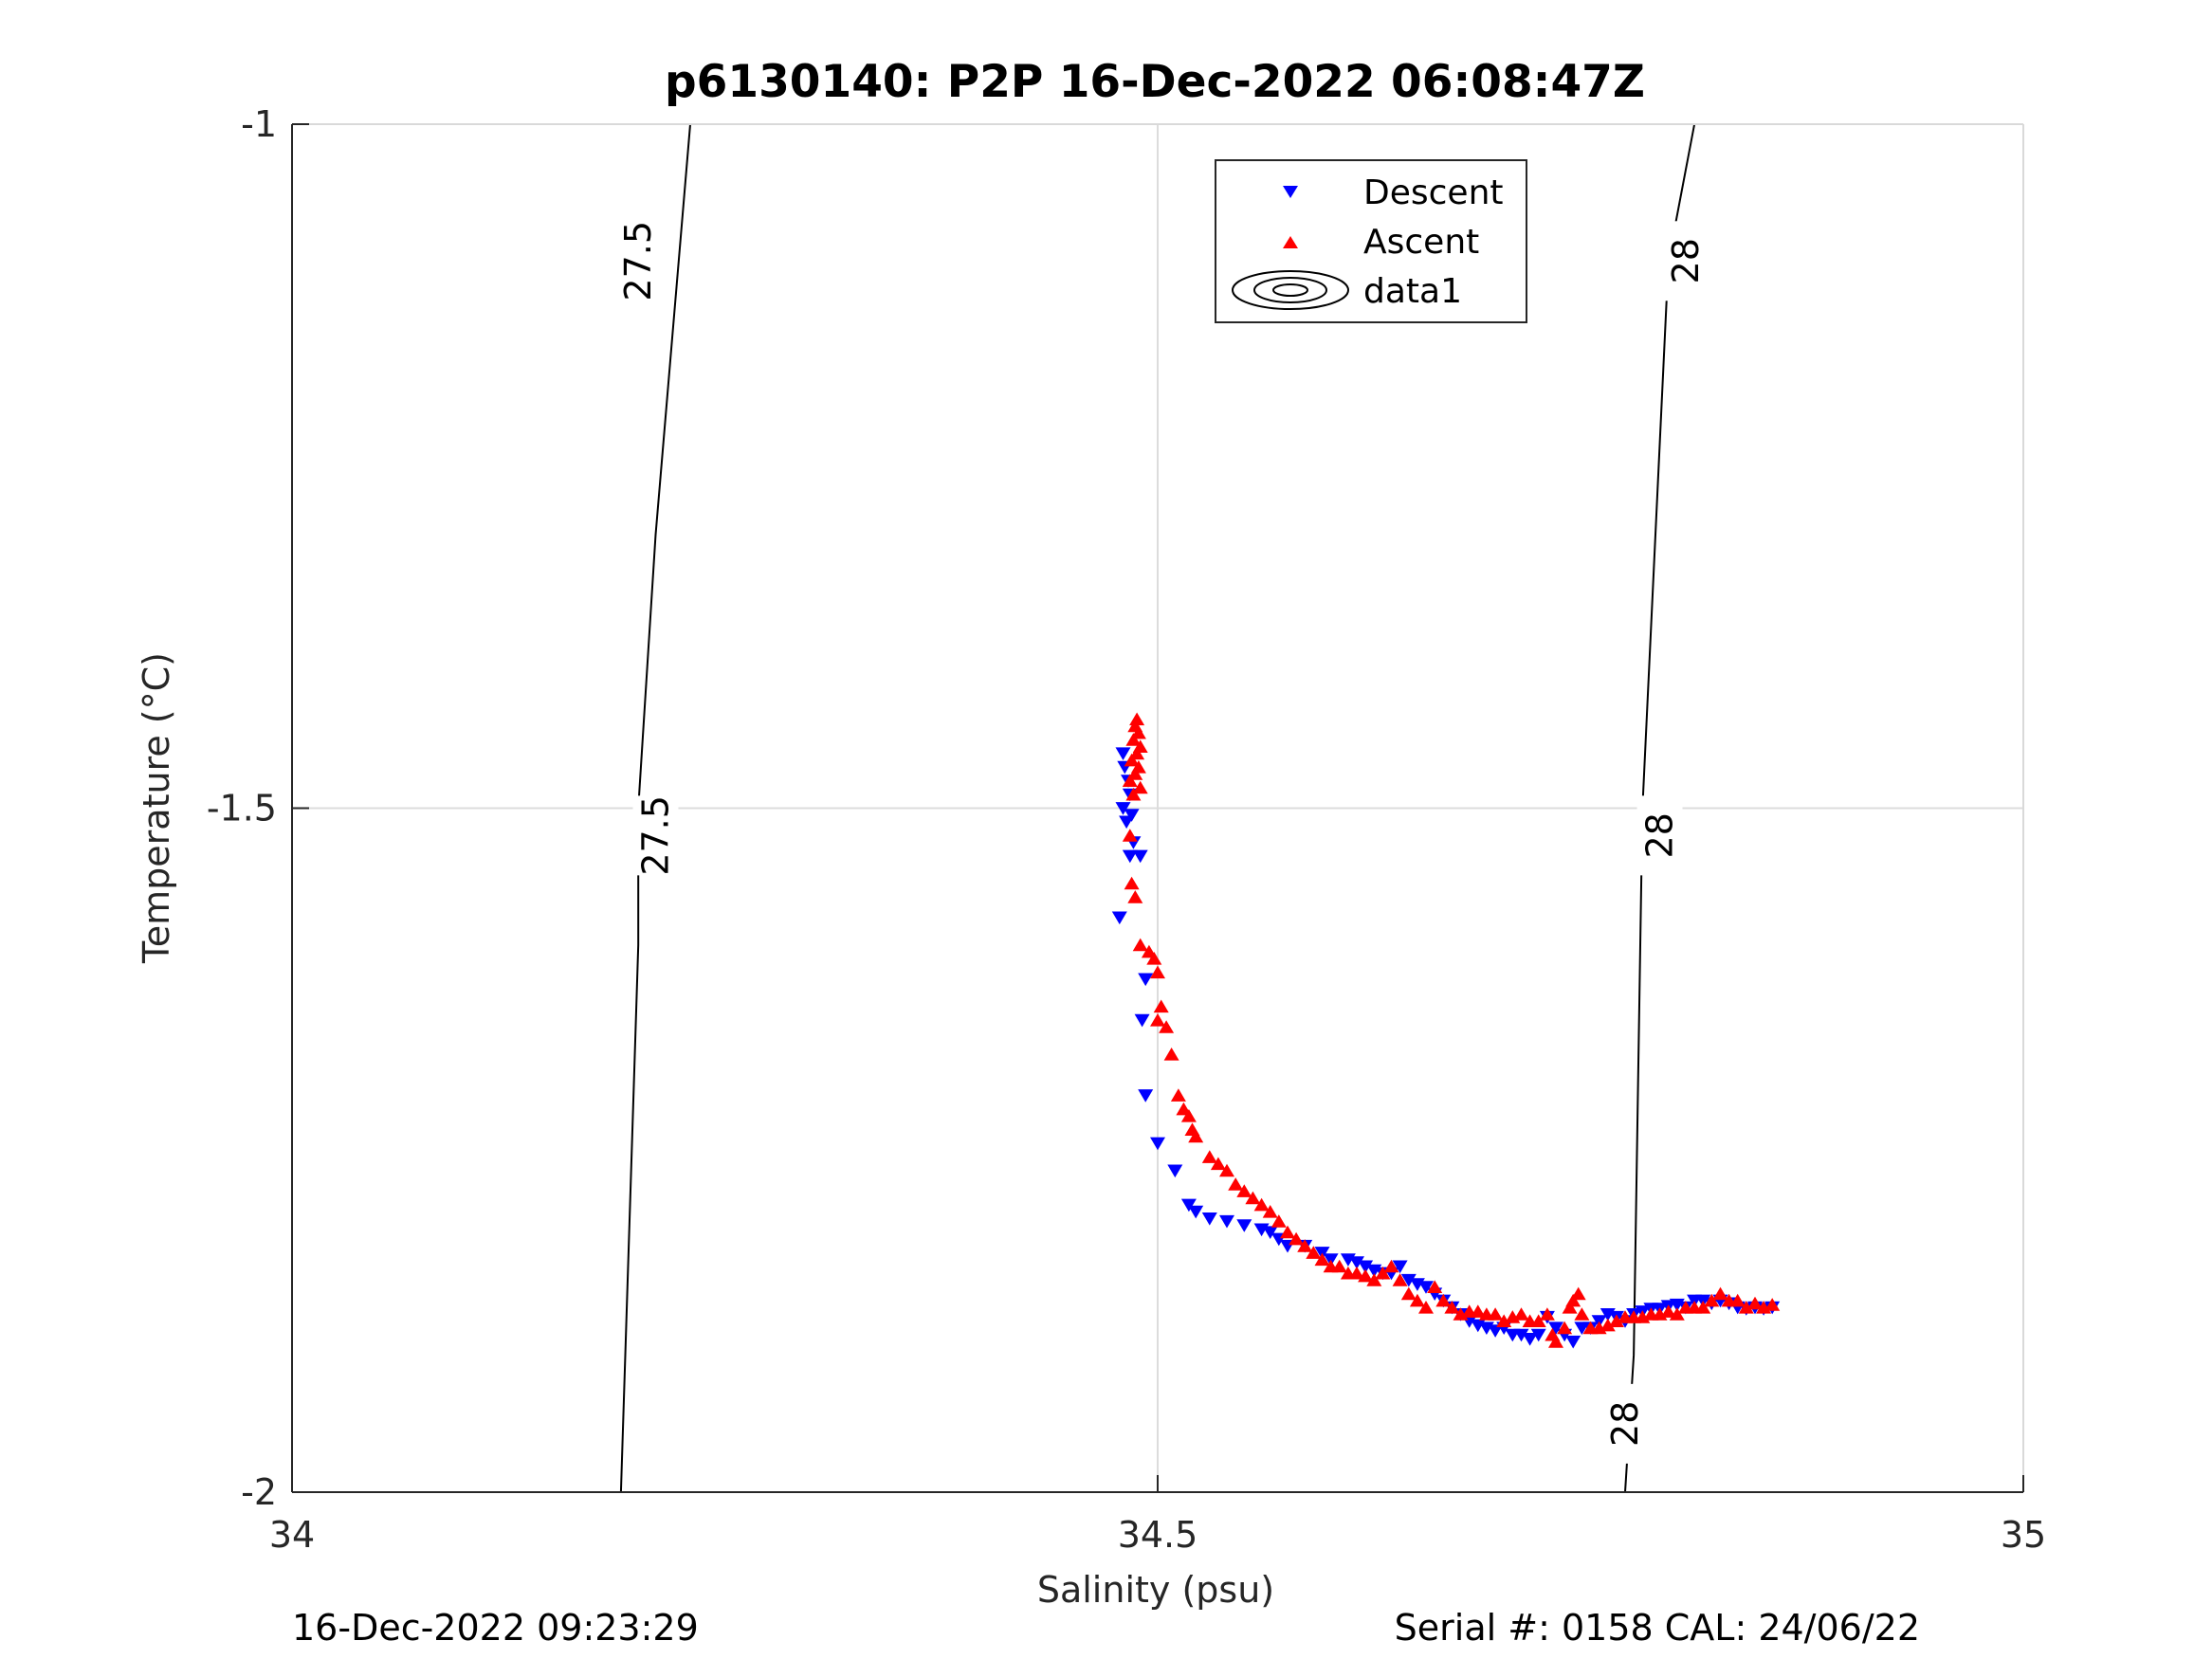 The height and width of the screenshot is (1659, 2212). I want to click on legend-box, so click(1371, 241).